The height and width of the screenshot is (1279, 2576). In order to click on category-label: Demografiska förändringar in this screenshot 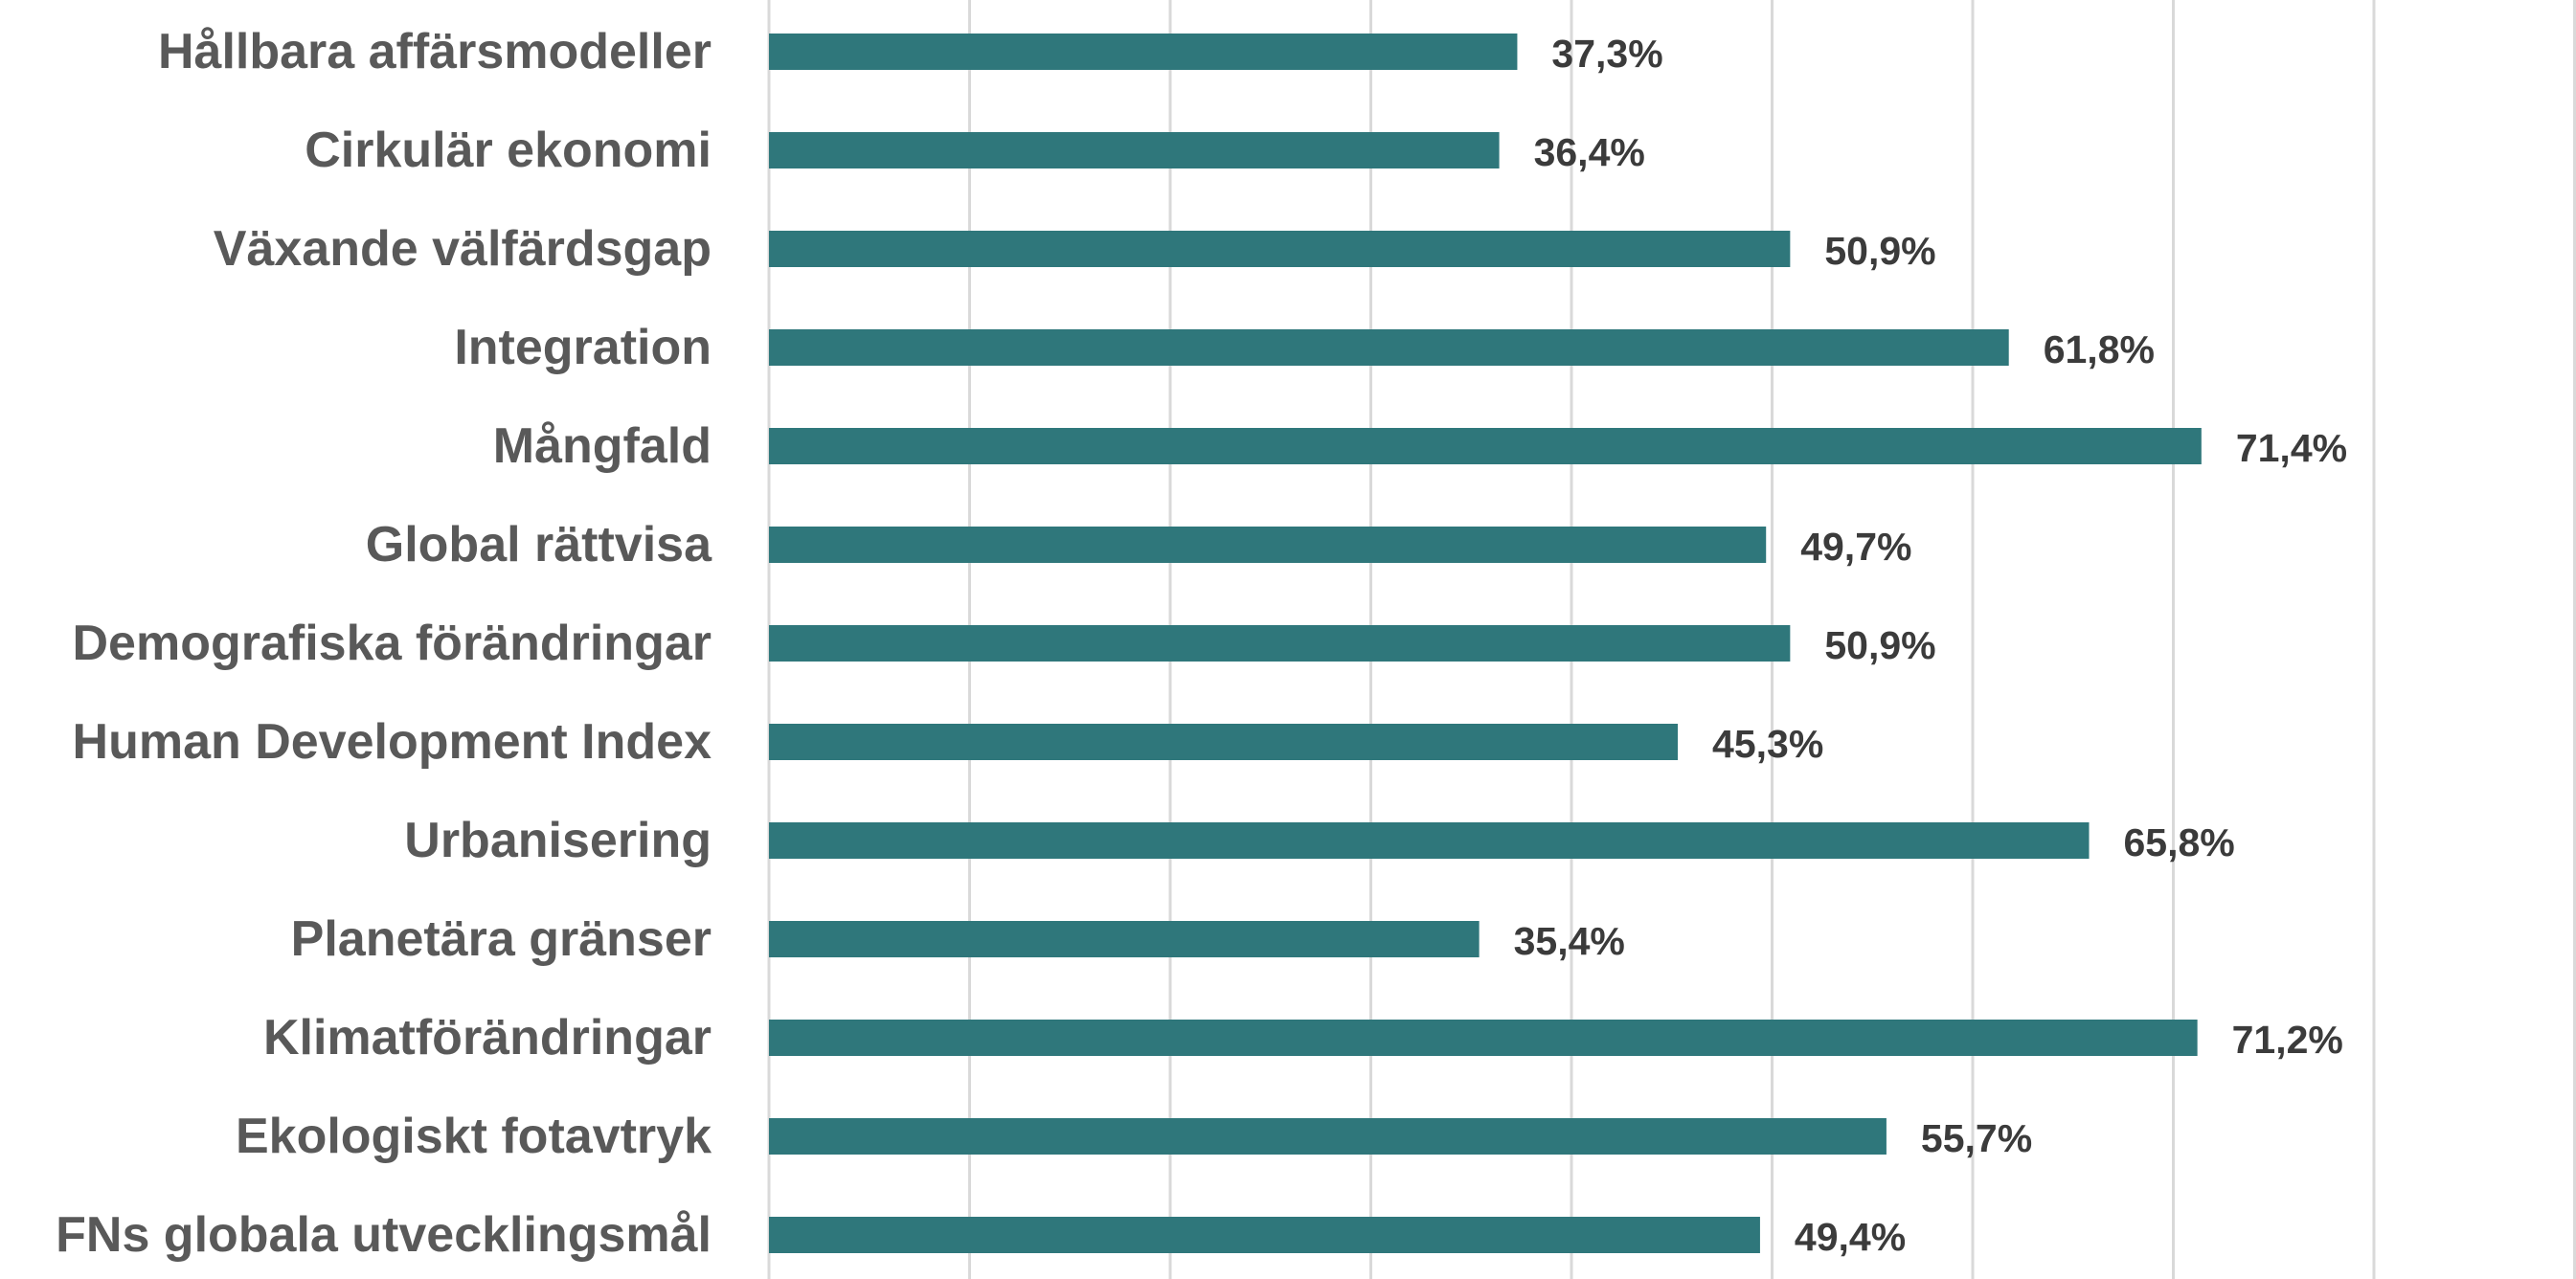, I will do `click(392, 643)`.